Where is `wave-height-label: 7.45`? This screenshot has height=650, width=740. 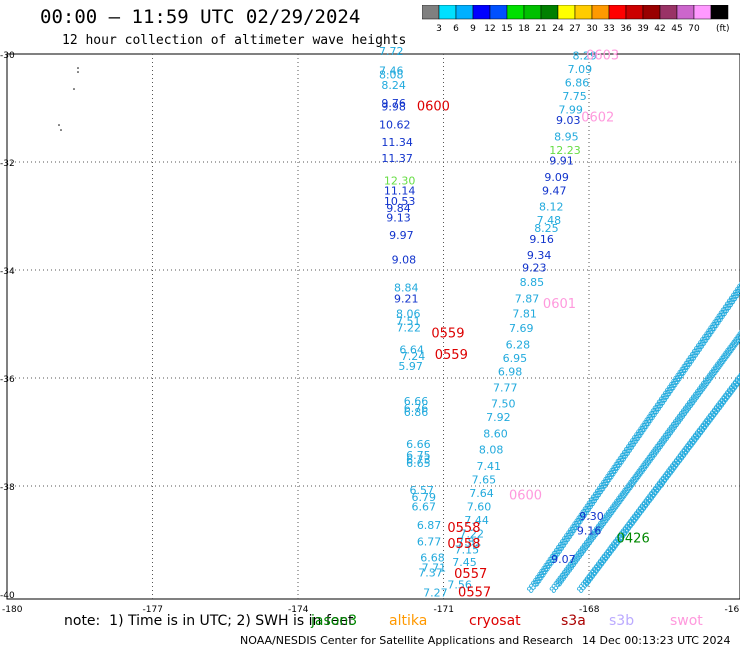
wave-height-label: 7.45 is located at coordinates (464, 562).